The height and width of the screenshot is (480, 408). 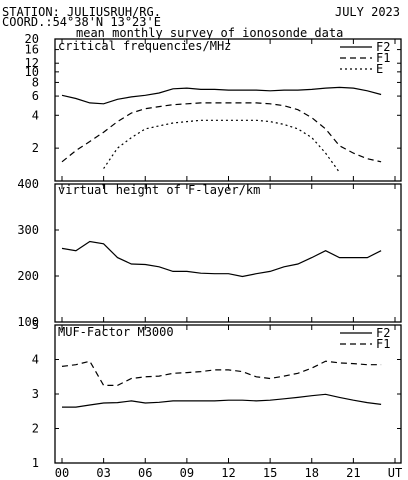 I want to click on y-tick-label: 300, so click(x=28, y=230).